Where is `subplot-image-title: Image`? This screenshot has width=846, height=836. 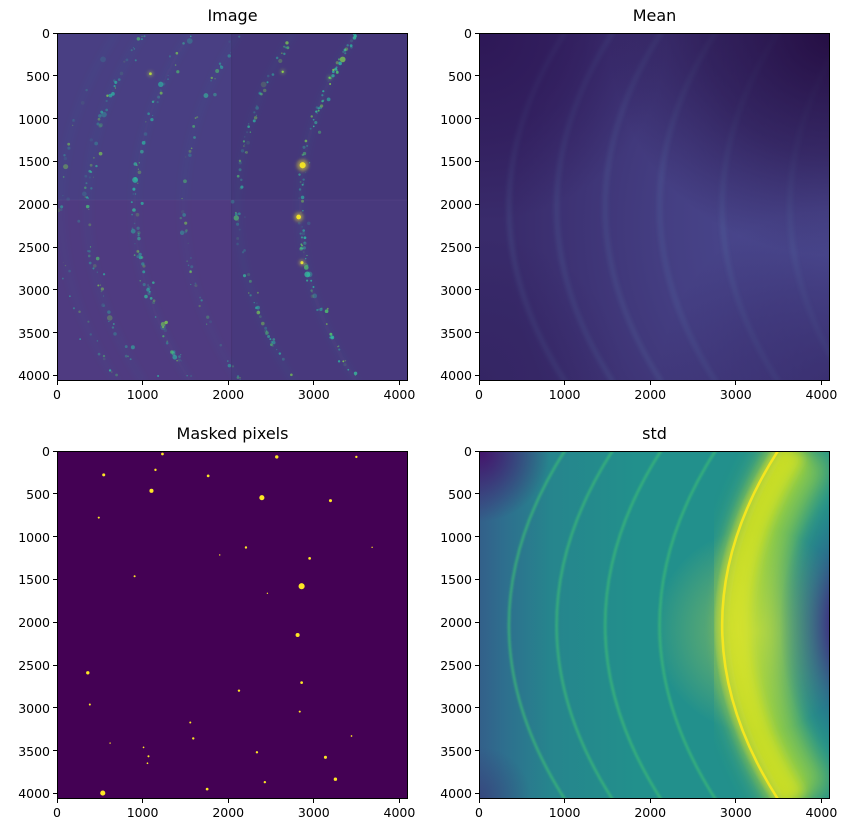
subplot-image-title: Image is located at coordinates (232, 15).